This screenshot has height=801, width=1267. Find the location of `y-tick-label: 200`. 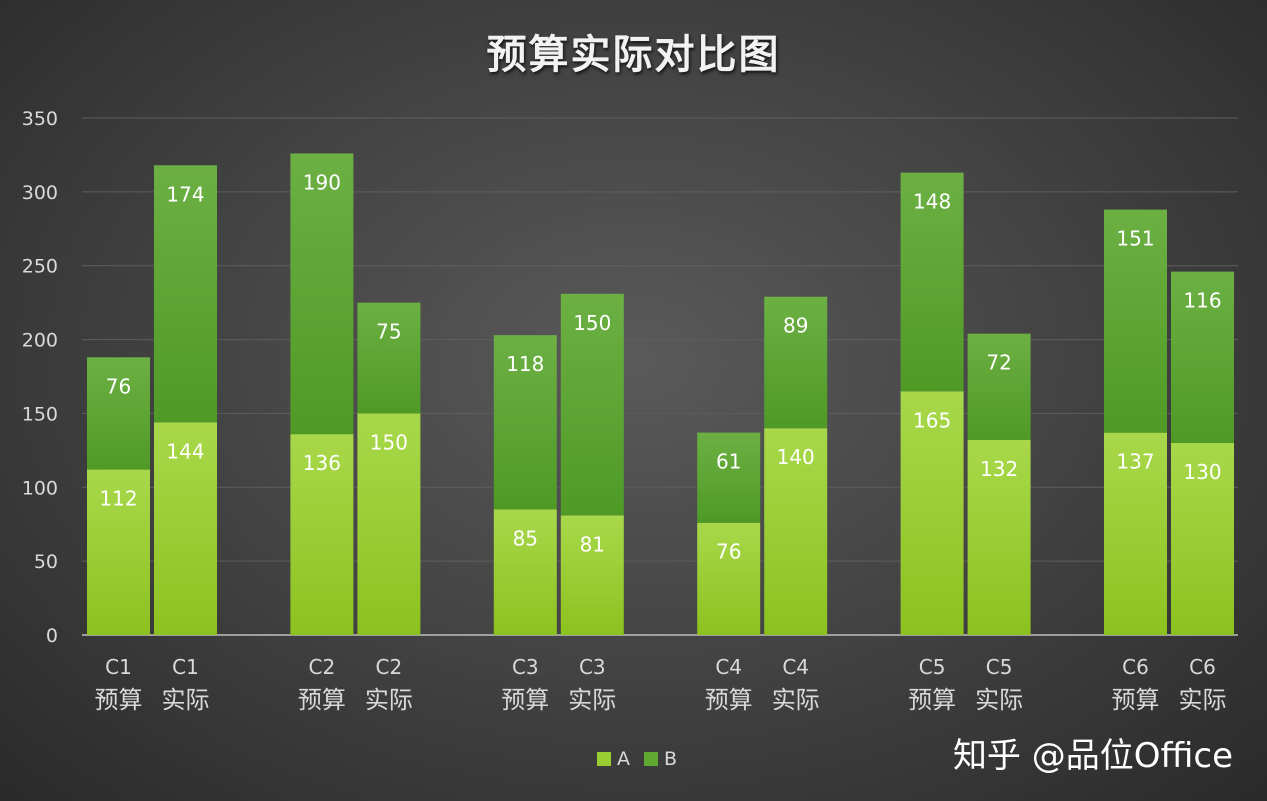

y-tick-label: 200 is located at coordinates (40, 341).